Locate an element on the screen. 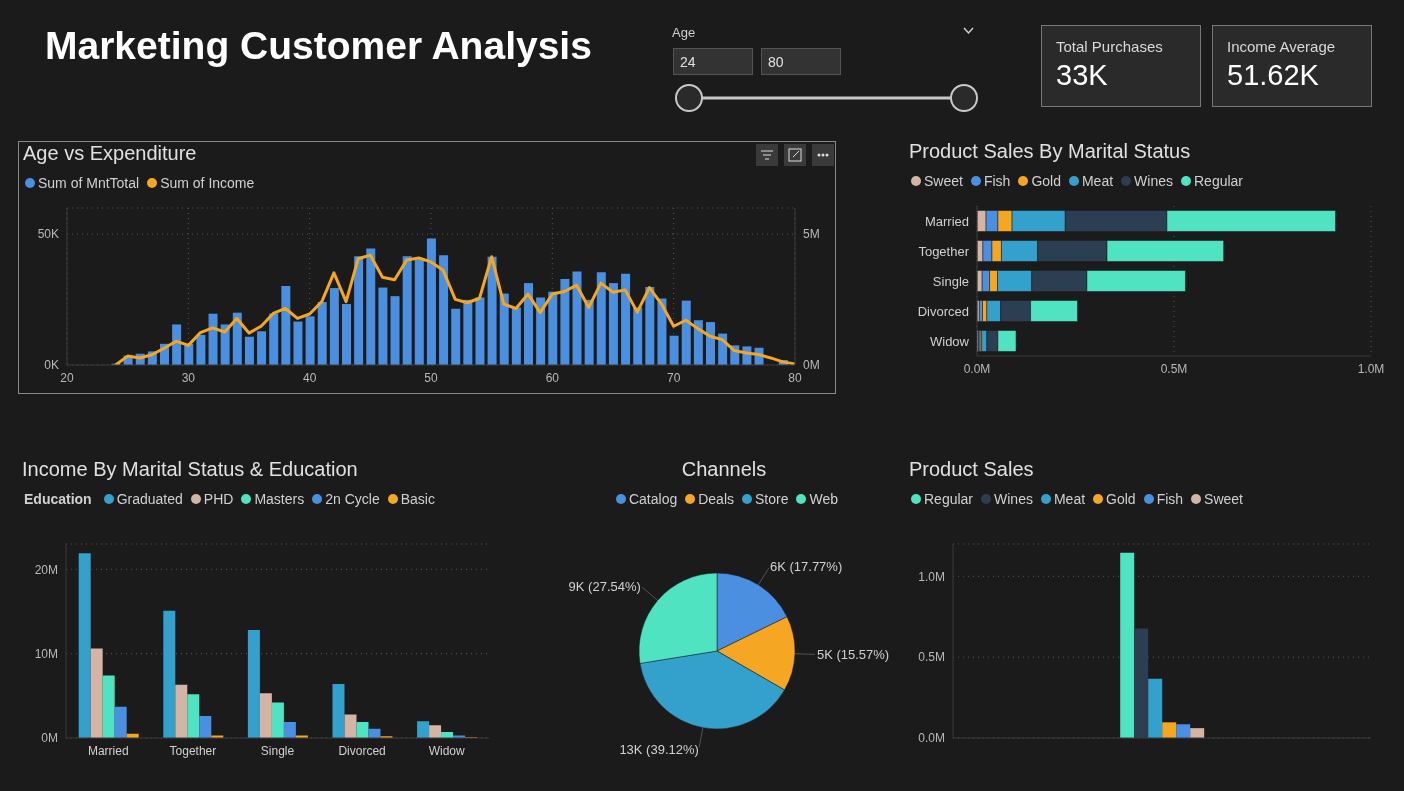 The height and width of the screenshot is (791, 1404). y-tick-label: 0.5M is located at coordinates (931, 657).